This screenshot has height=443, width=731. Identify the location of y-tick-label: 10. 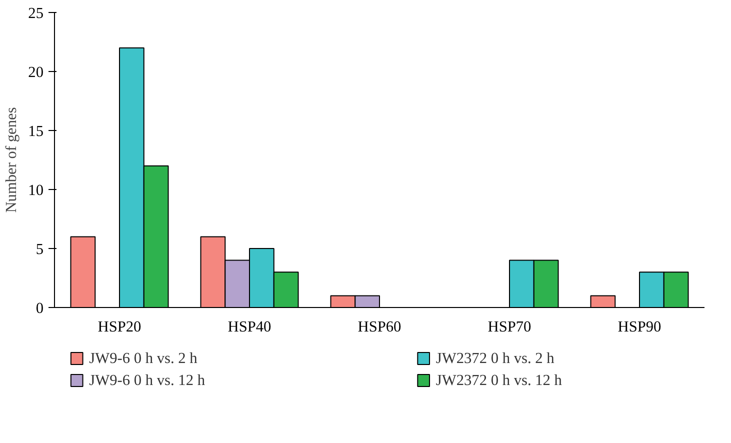
(36, 190).